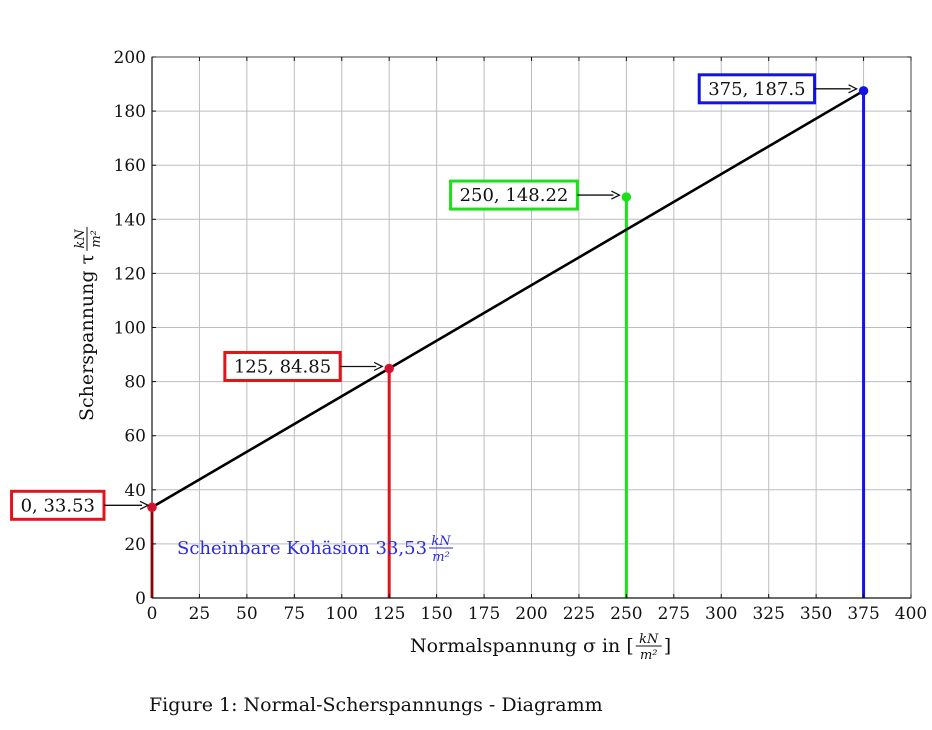 Image resolution: width=932 pixels, height=730 pixels. I want to click on x-axis-label-suffix: ], so click(667, 646).